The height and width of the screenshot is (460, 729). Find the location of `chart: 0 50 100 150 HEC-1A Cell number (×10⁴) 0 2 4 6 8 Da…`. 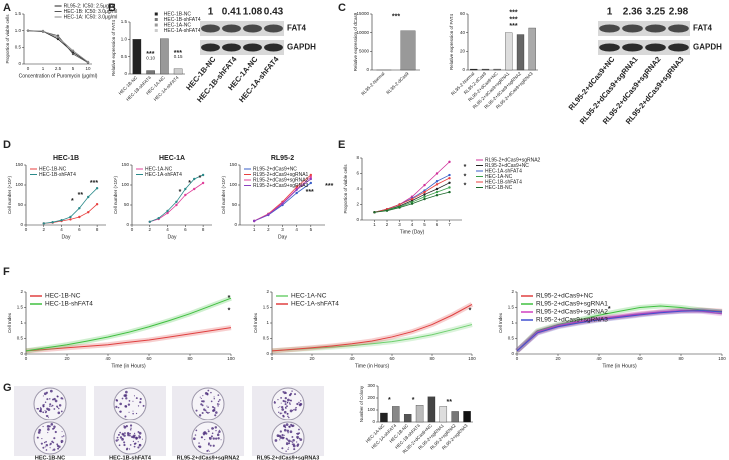

chart: 0 50 100 150 HEC-1A Cell number (×10⁴) 0 2 4 6 8 Da… is located at coordinates (162, 197).